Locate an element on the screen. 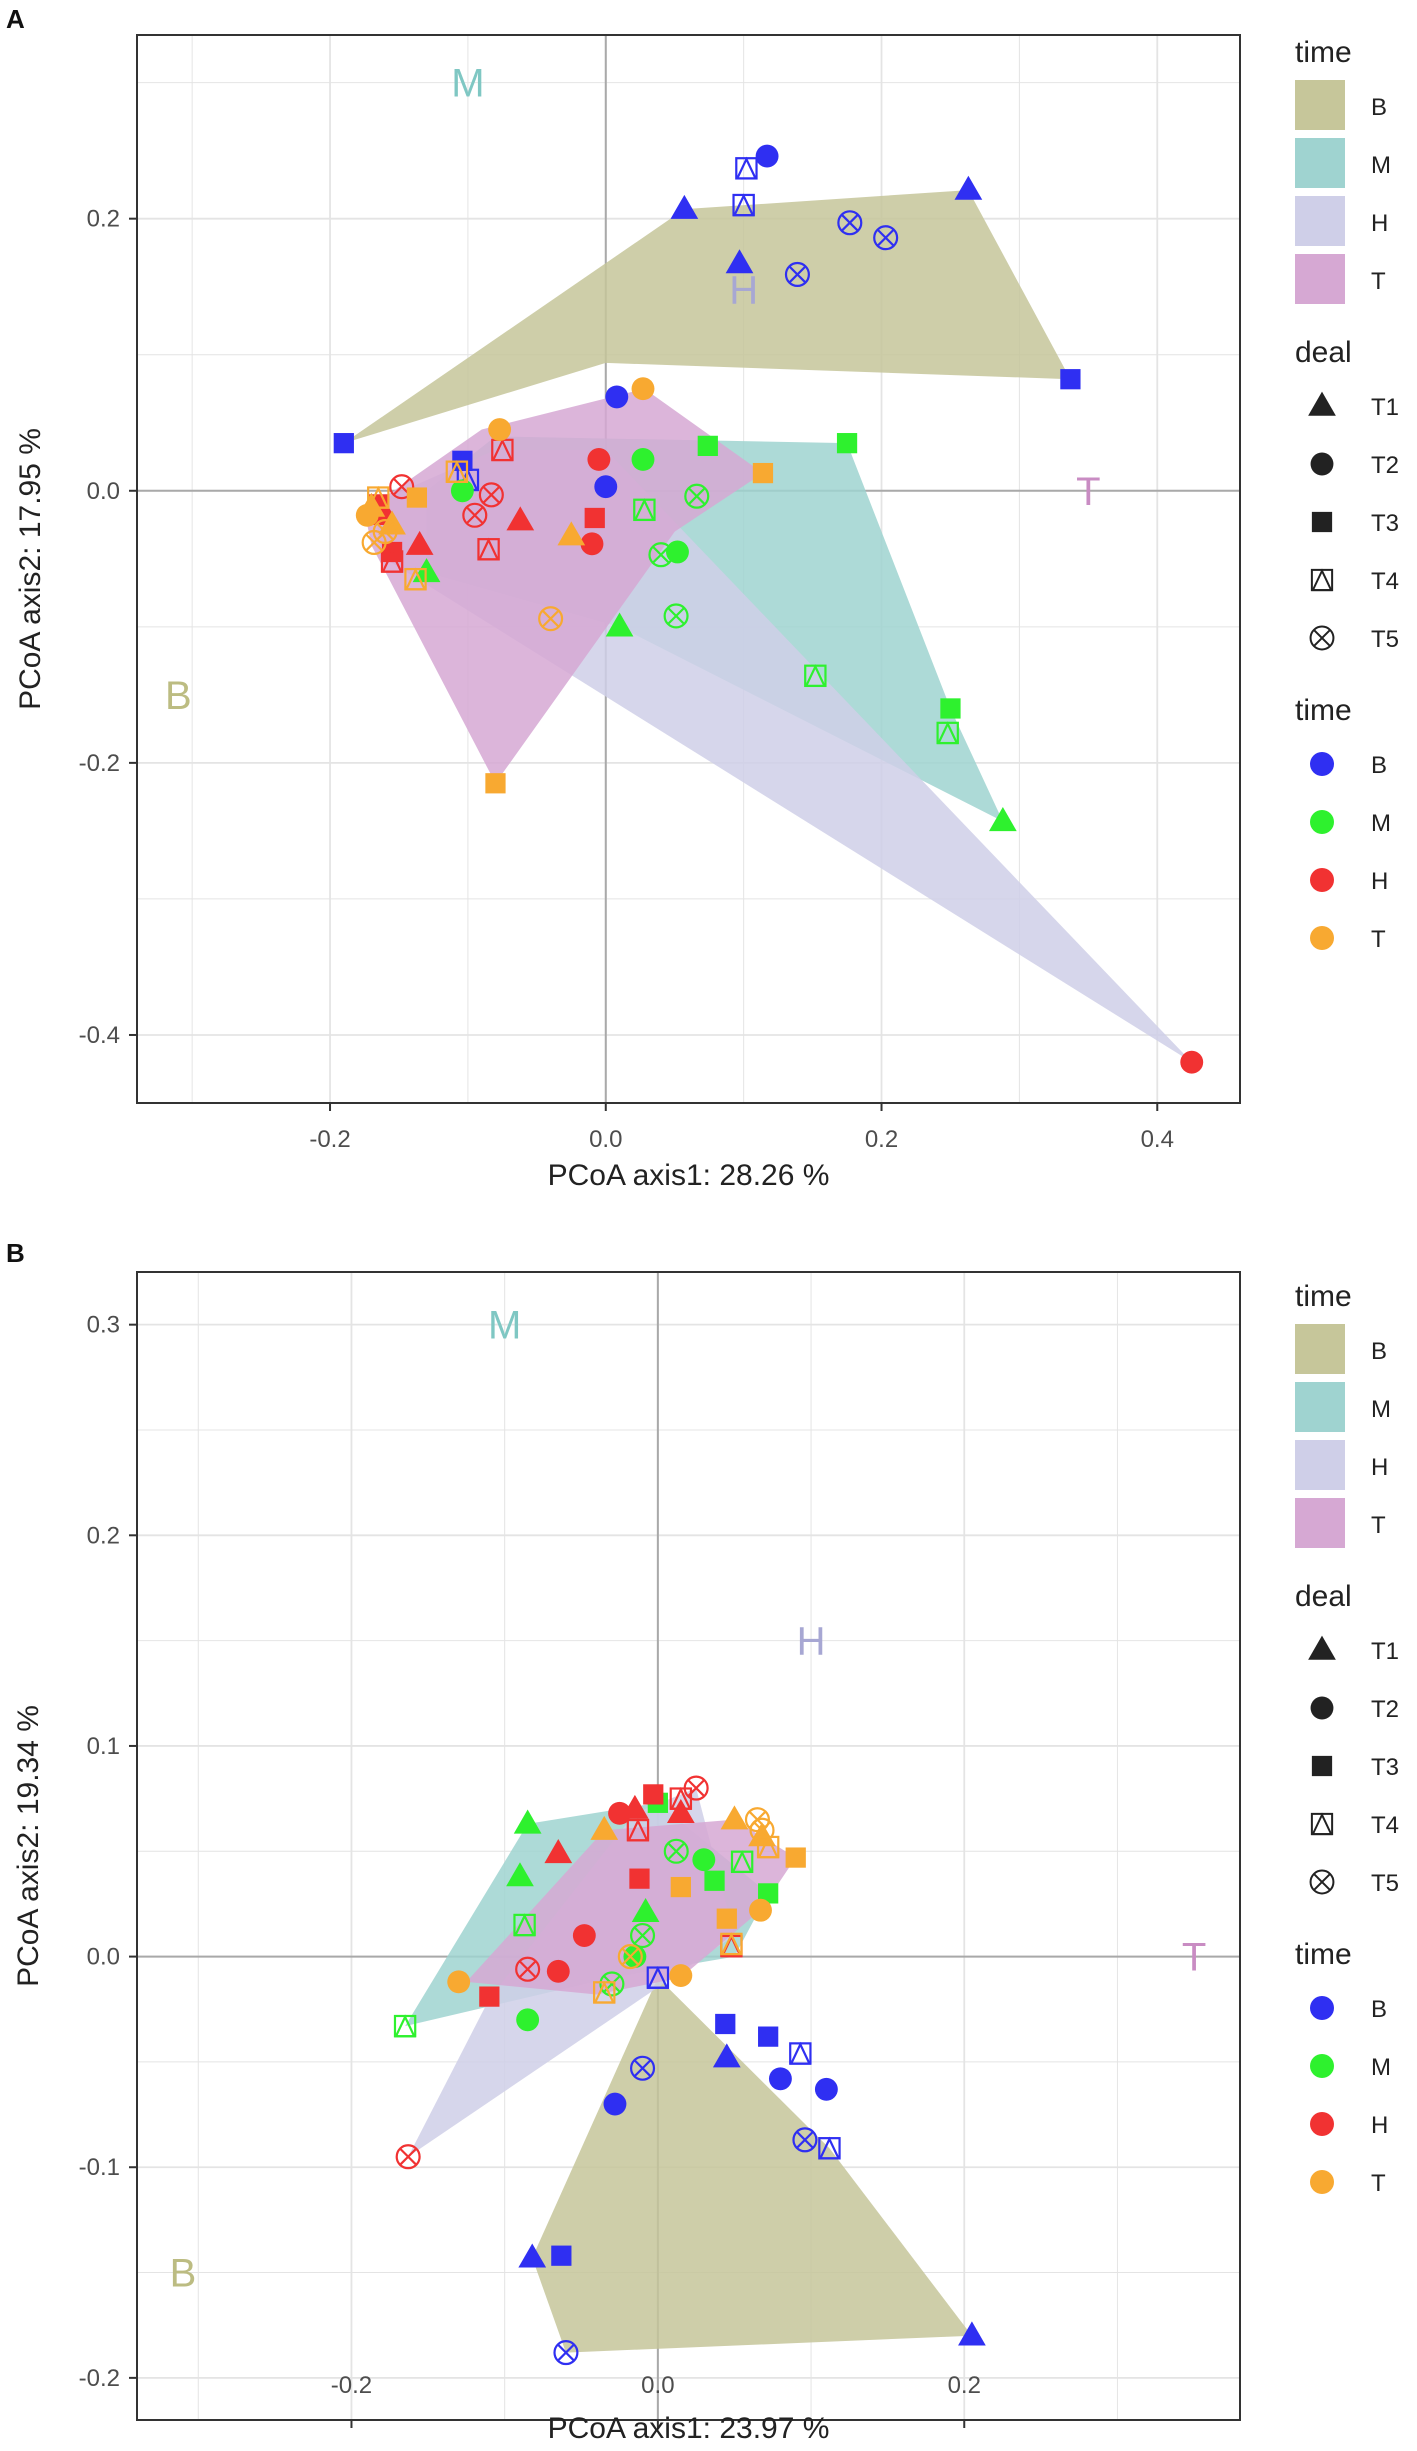 The image size is (1417, 2451). legend-fill-label-H: H is located at coordinates (1379, 223).